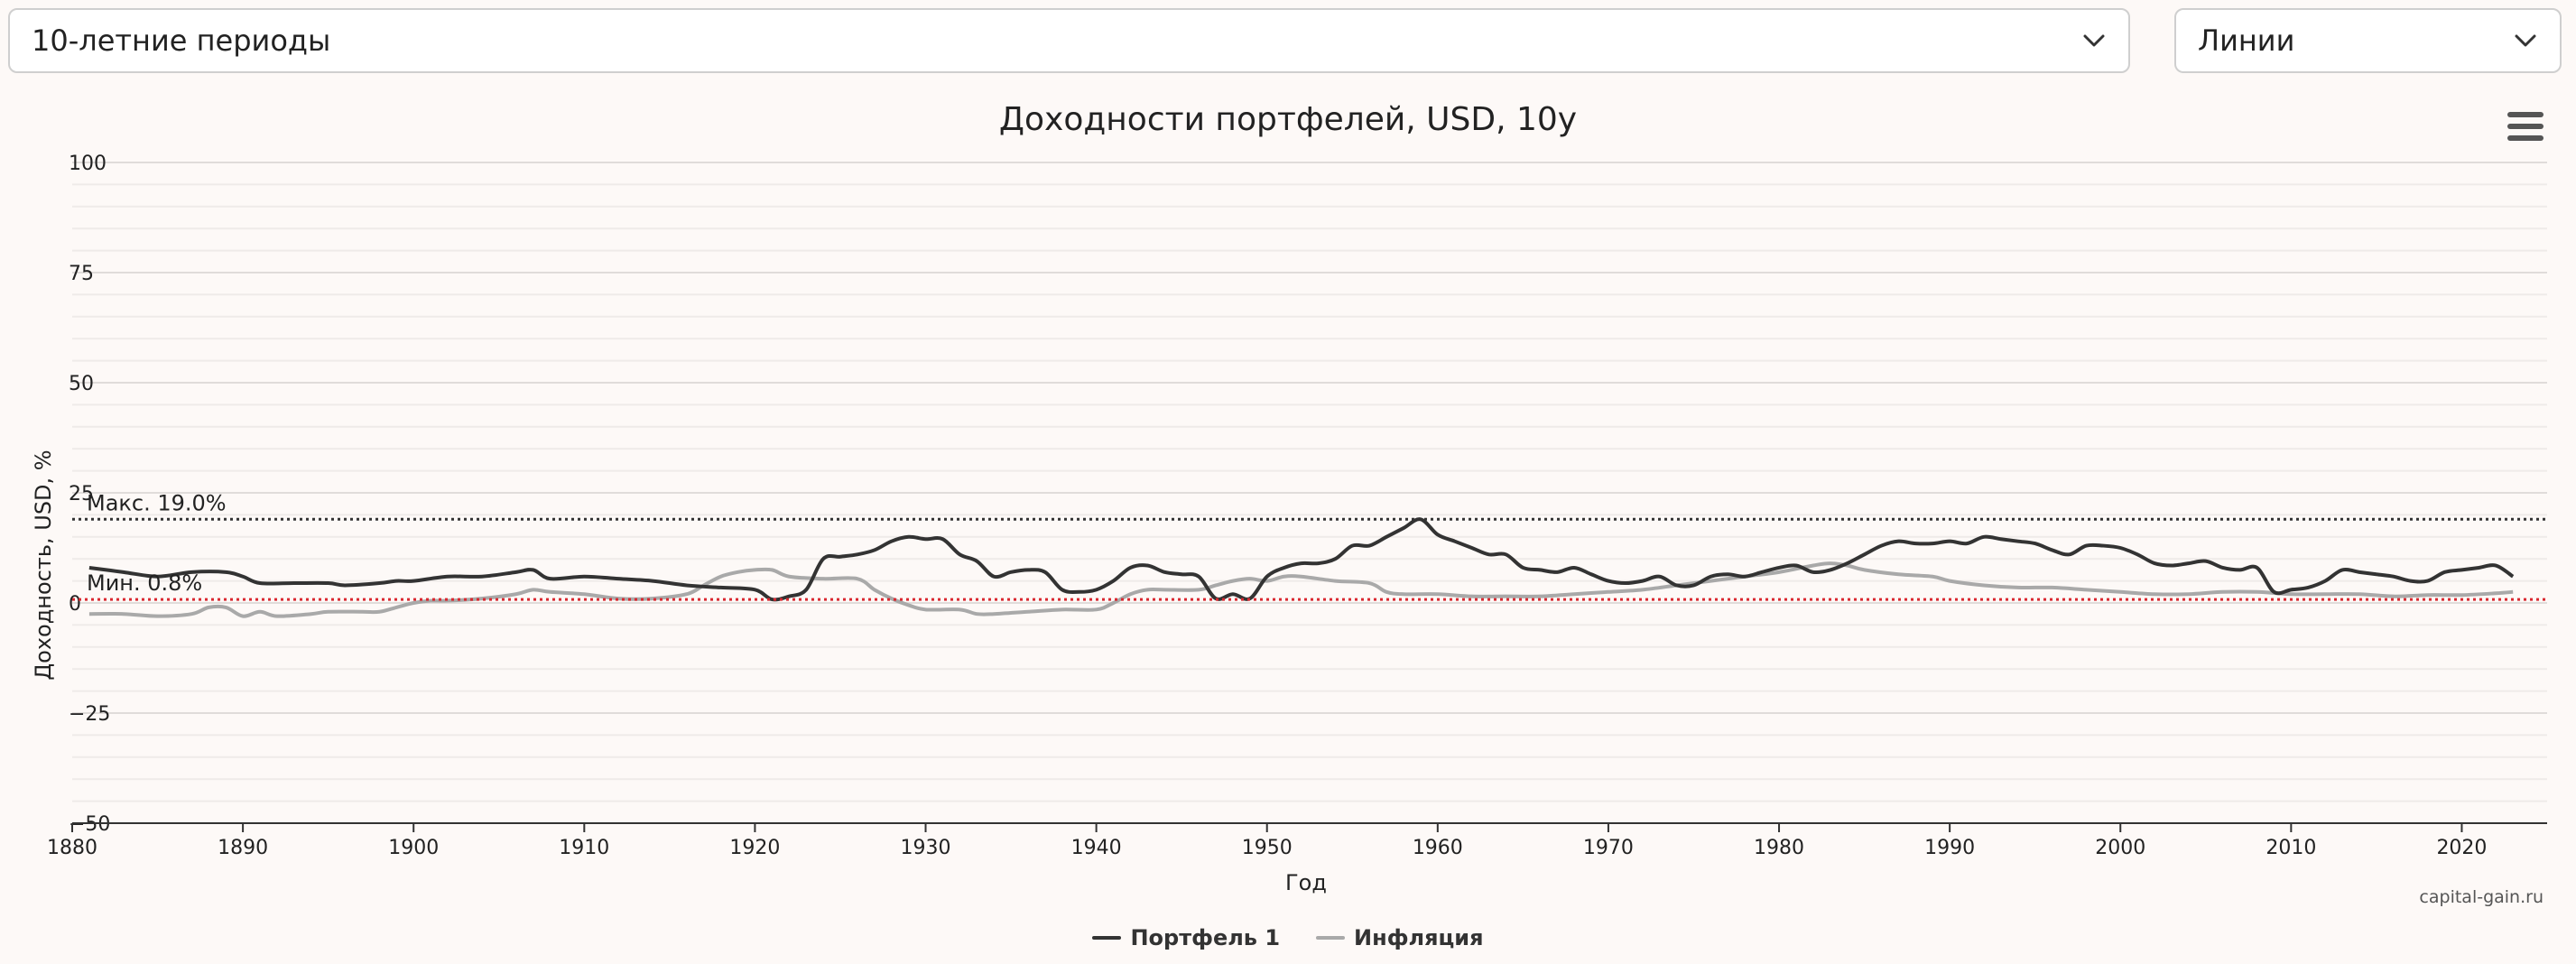 The width and height of the screenshot is (2576, 964). What do you see at coordinates (584, 848) in the screenshot?
I see `x-tick-label: 1910` at bounding box center [584, 848].